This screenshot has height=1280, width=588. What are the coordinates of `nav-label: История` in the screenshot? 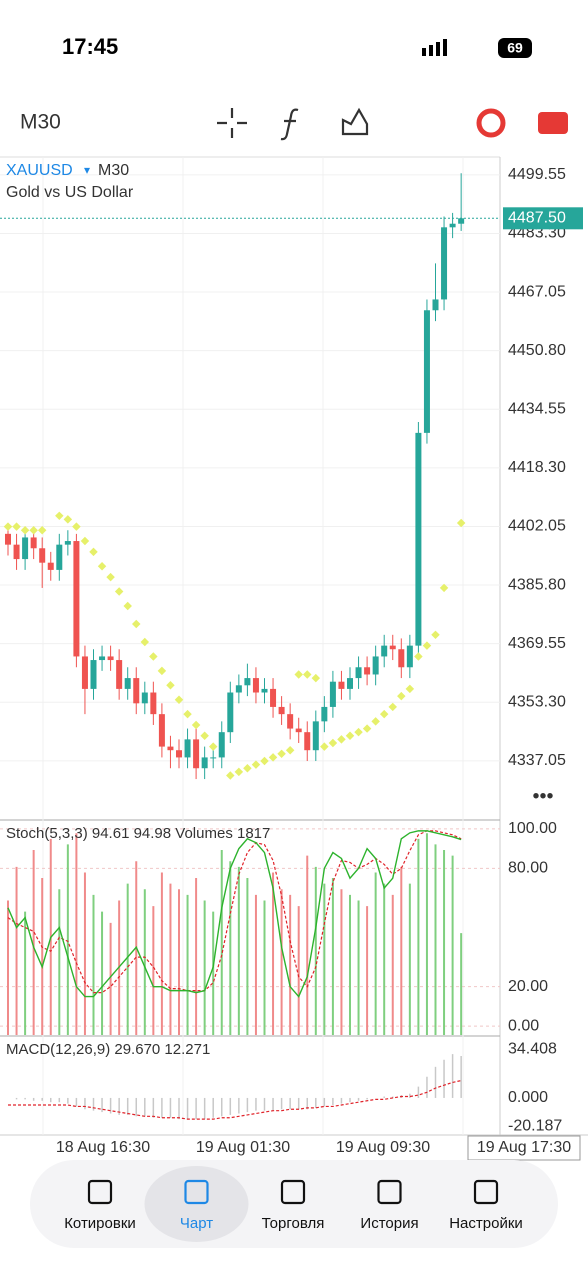 It's located at (389, 1223).